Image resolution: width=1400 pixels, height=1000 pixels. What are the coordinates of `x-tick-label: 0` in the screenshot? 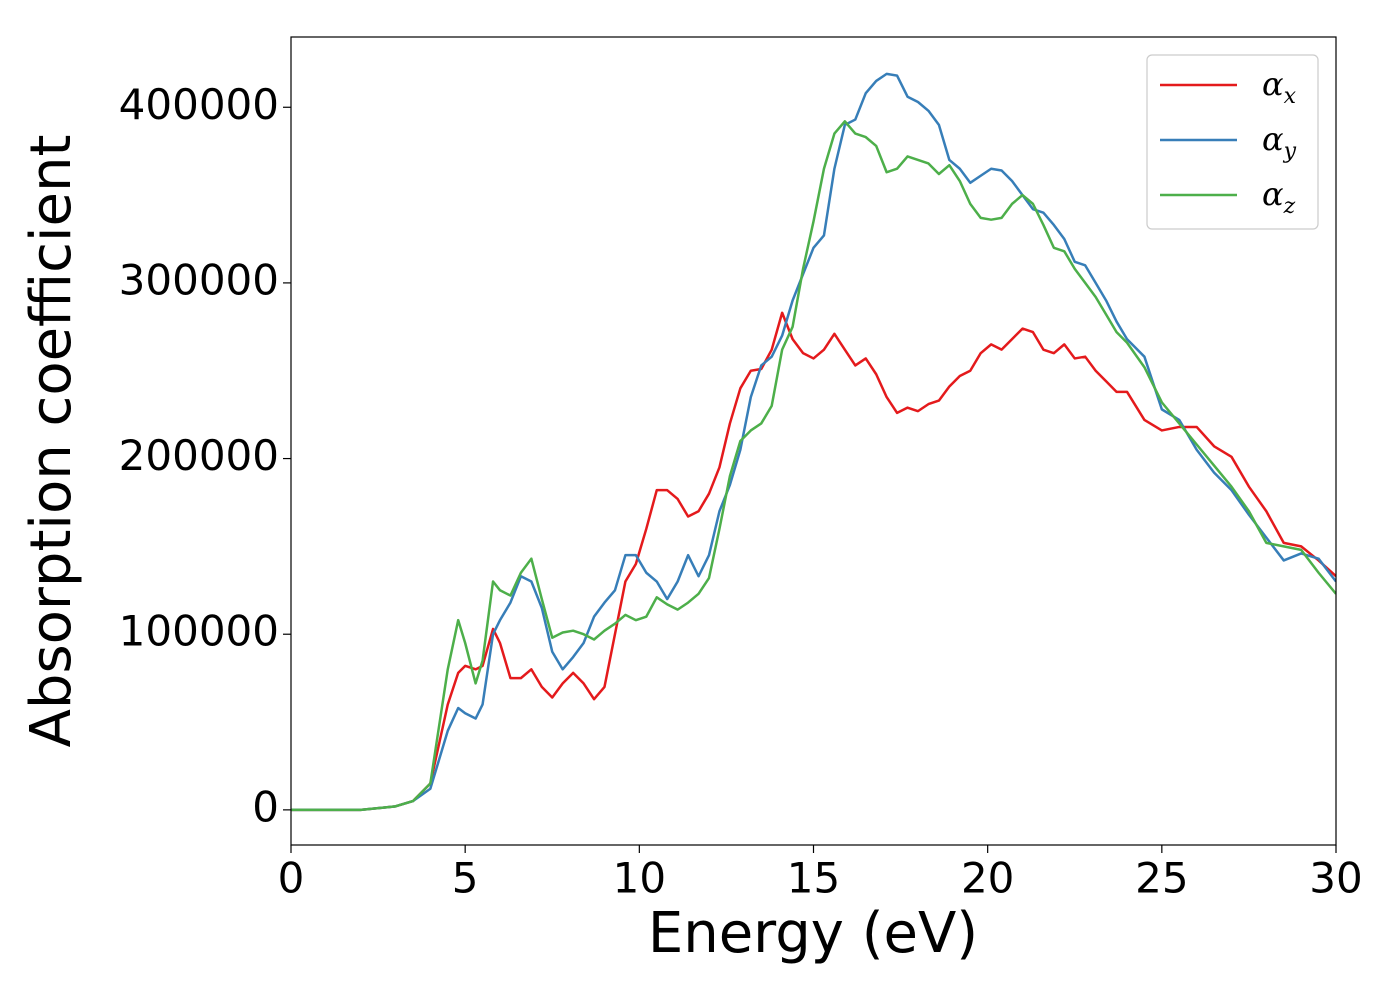 It's located at (291, 878).